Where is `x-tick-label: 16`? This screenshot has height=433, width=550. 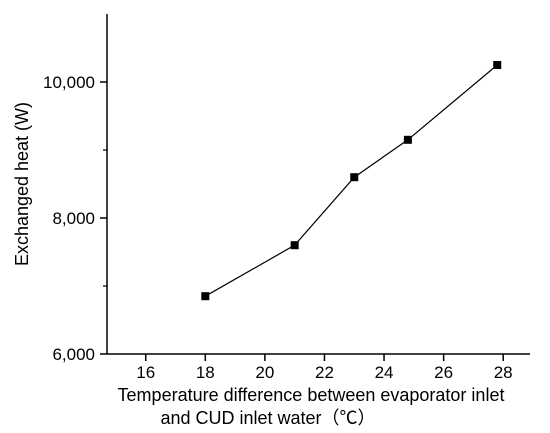 x-tick-label: 16 is located at coordinates (145, 372).